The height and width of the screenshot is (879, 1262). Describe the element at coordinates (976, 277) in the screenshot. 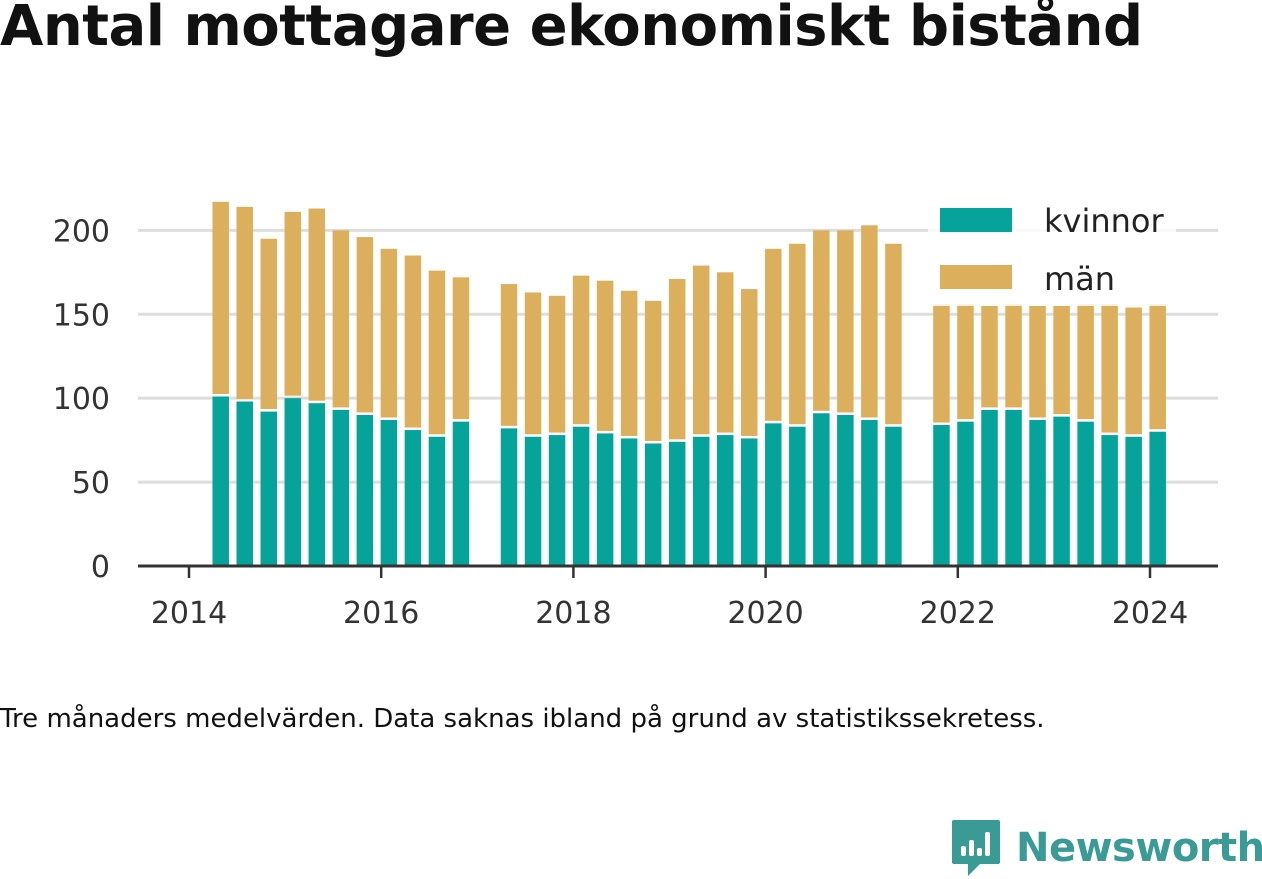

I see `legend-swatch-man` at that location.